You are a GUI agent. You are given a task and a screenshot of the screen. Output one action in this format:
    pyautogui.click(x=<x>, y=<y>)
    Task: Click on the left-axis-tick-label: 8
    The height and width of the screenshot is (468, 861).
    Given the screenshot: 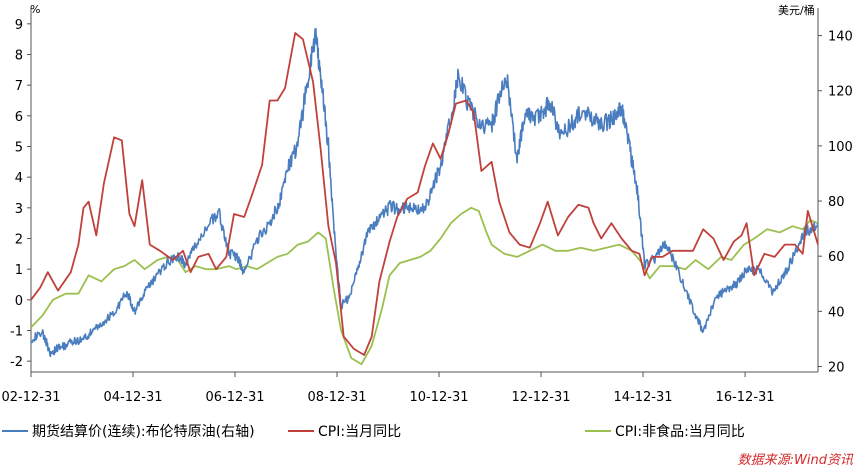 What is the action you would take?
    pyautogui.click(x=19, y=56)
    